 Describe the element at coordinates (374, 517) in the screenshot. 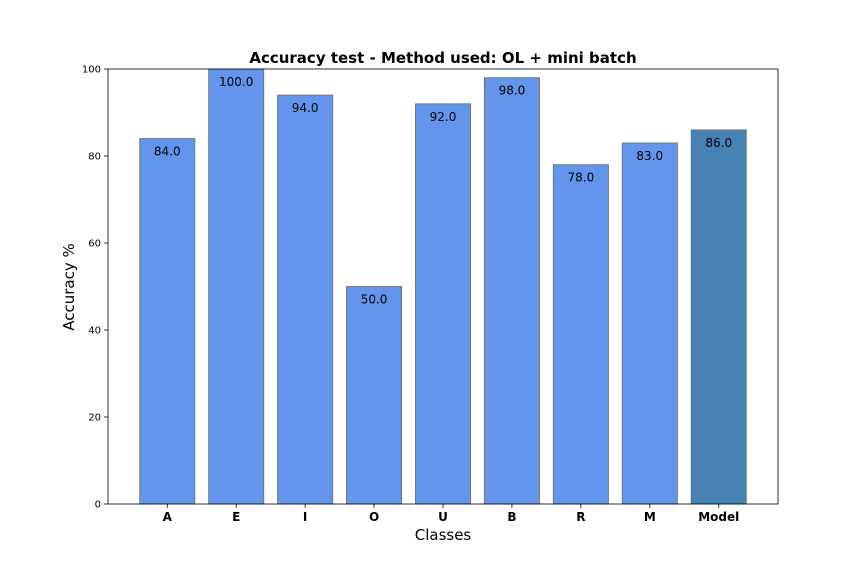

I see `x-tick-label-o: O` at that location.